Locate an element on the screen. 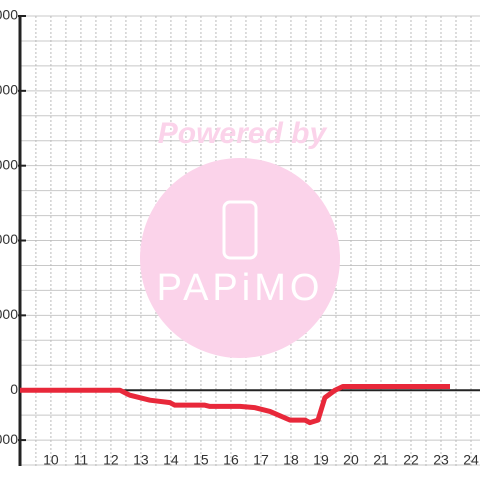 This screenshot has height=480, width=480. y-tick-label: 150,000 is located at coordinates (9, 15).